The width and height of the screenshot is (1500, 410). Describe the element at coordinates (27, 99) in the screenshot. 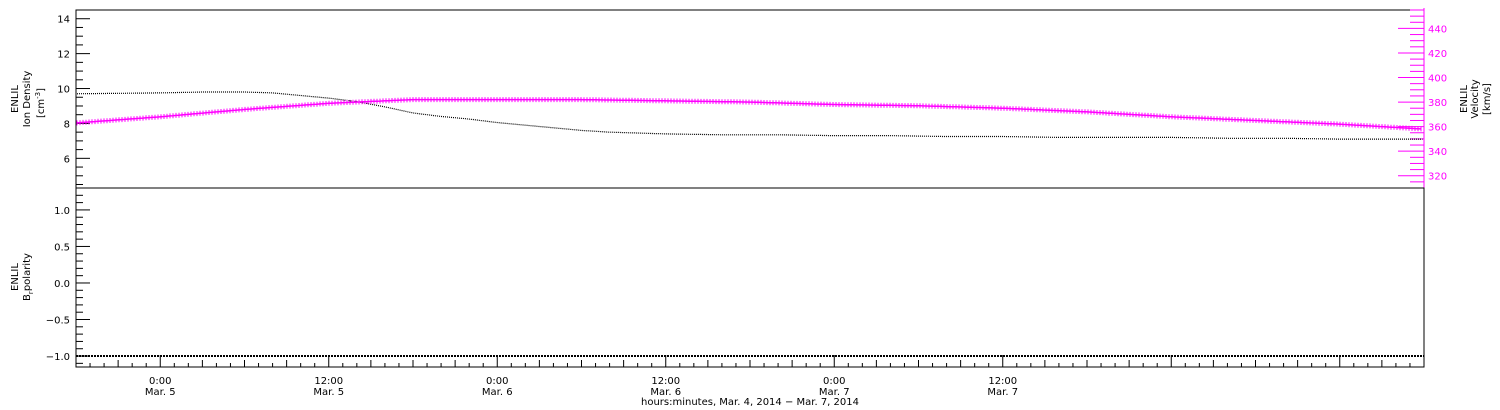

I see `top-left-ylabel-line2: Ion Density` at that location.